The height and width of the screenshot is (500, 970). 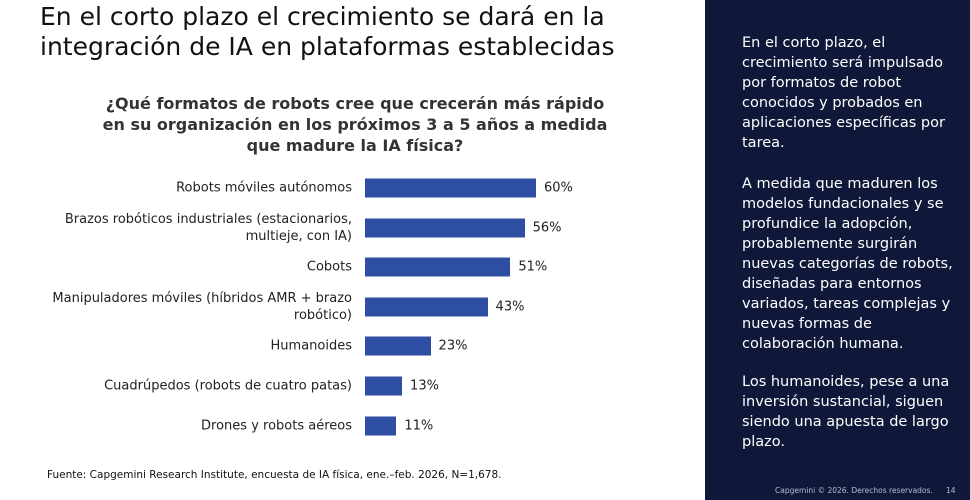 What do you see at coordinates (453, 346) in the screenshot?
I see `value-label: 23%` at bounding box center [453, 346].